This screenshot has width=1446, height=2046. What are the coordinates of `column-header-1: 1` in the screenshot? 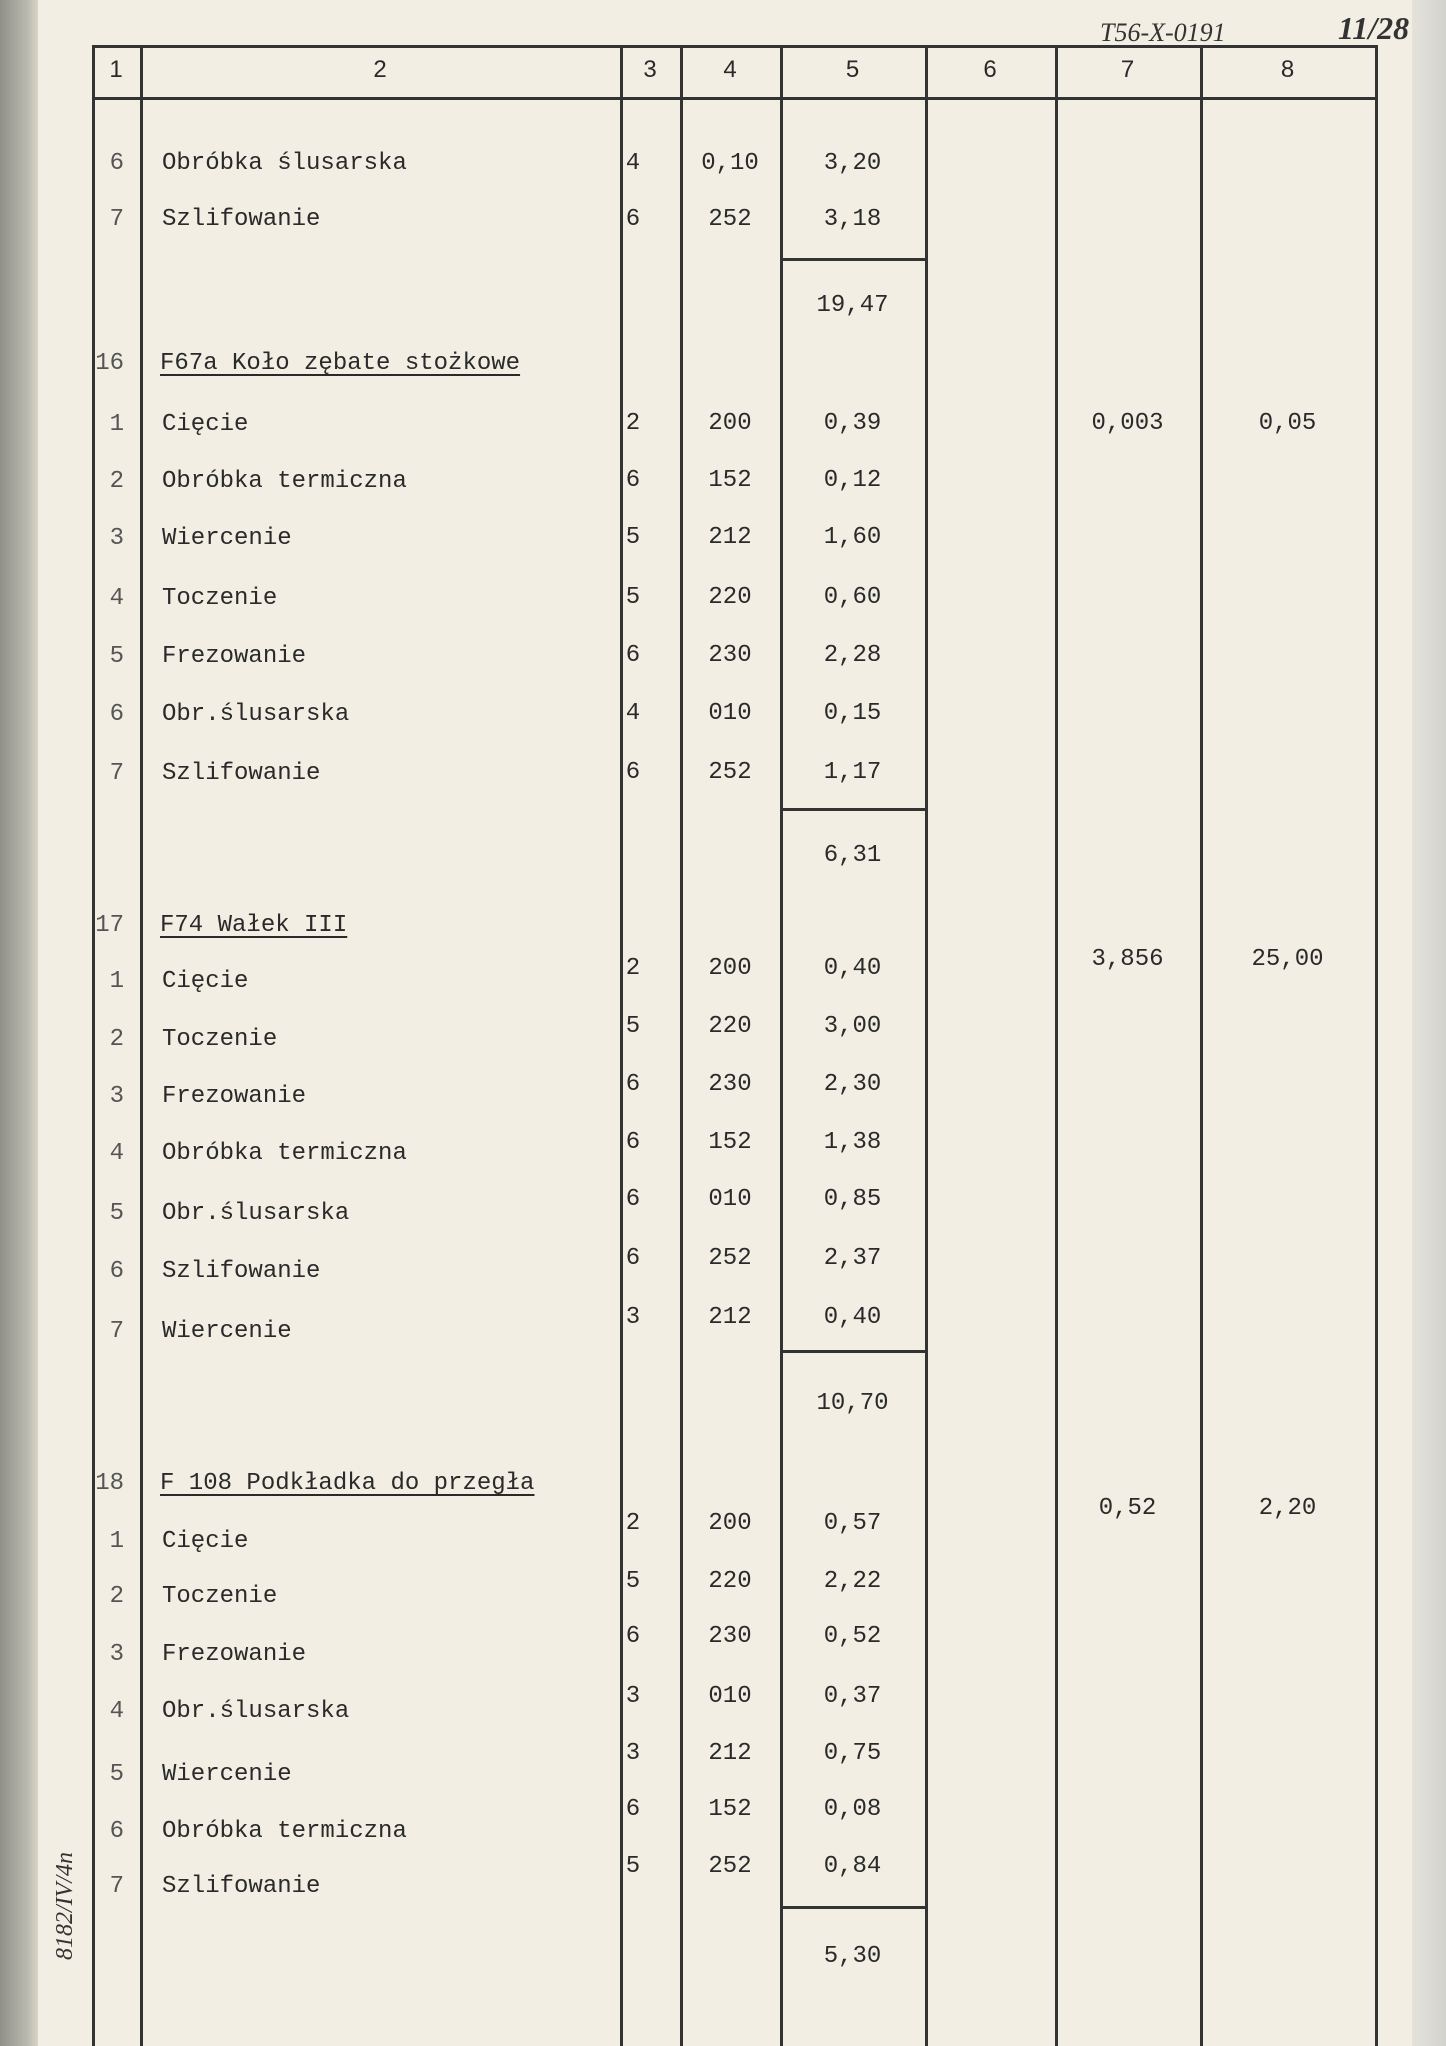 It's located at (116, 69).